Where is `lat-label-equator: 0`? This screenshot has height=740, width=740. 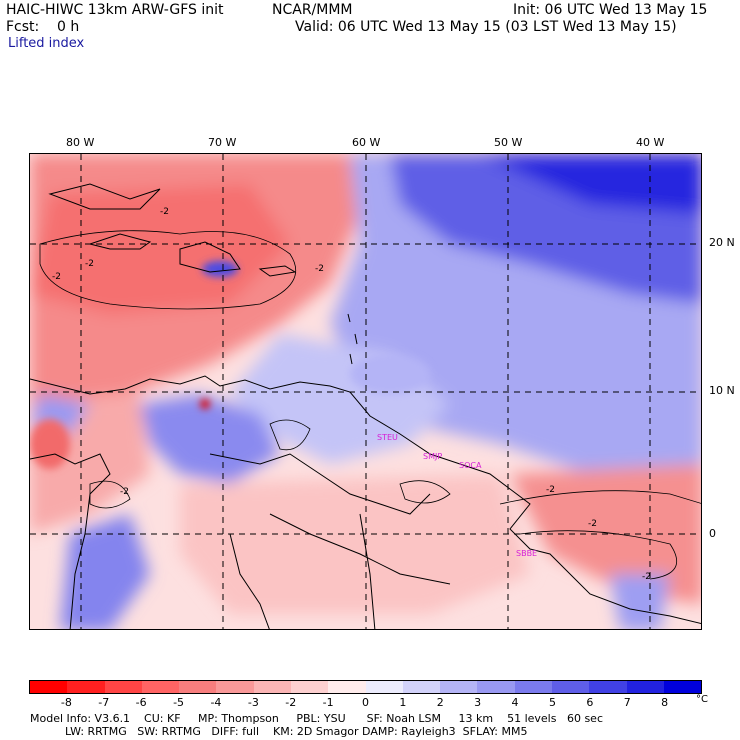 lat-label-equator: 0 is located at coordinates (712, 533).